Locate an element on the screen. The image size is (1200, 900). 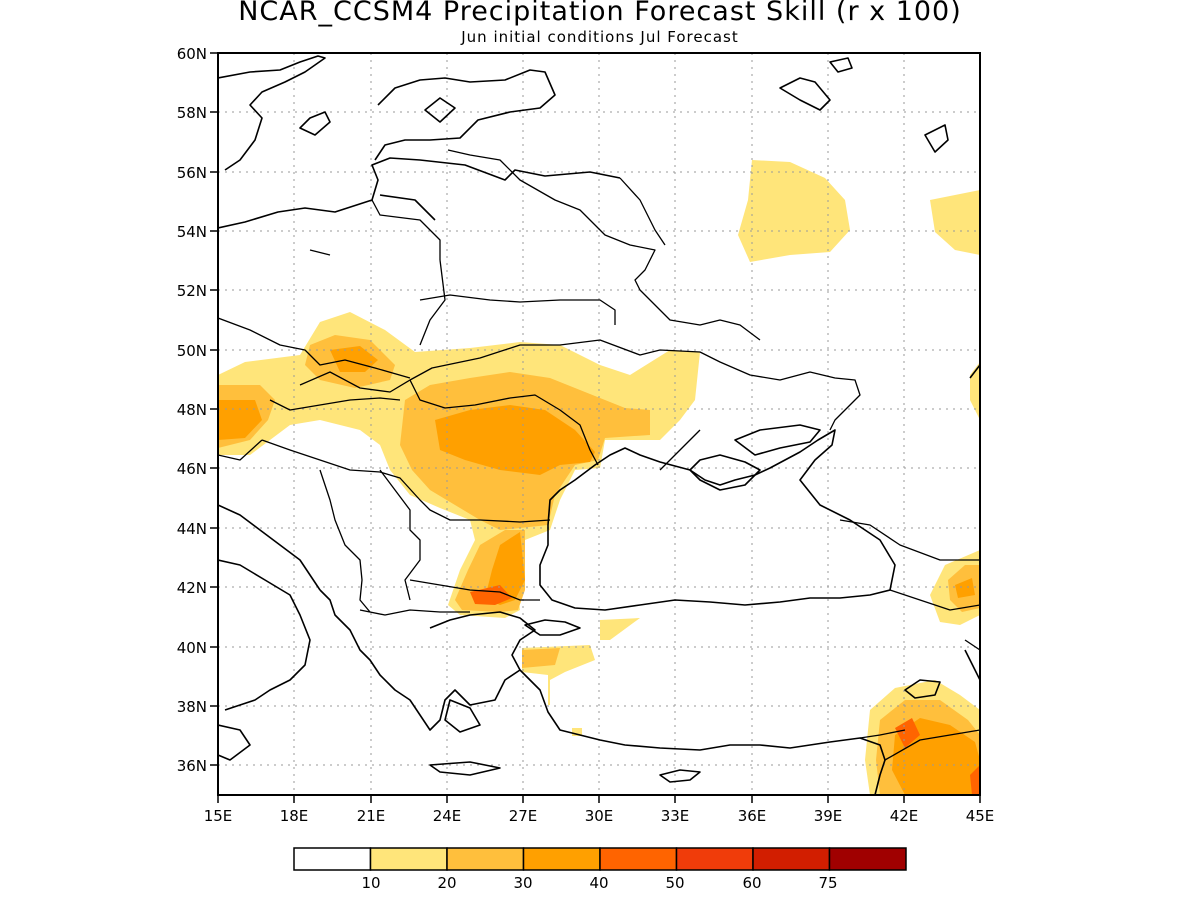
lon-label: 15E is located at coordinates (218, 816).